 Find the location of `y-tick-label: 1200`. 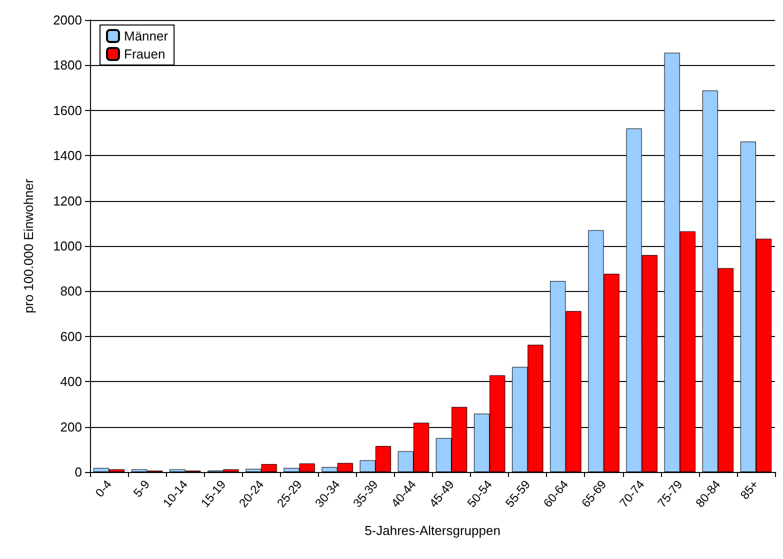

y-tick-label: 1200 is located at coordinates (67, 200).